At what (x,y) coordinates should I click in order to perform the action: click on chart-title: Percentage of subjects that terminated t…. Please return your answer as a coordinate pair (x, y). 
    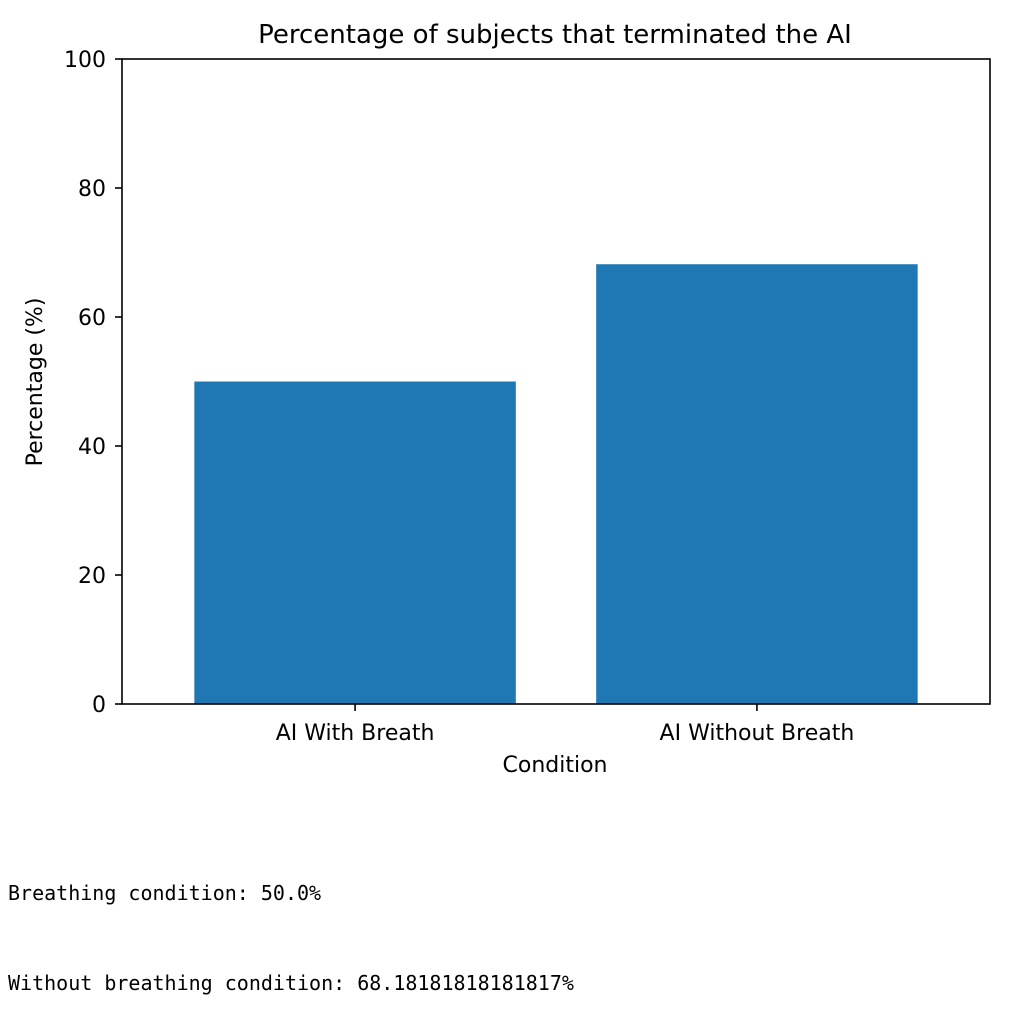
    Looking at the image, I should click on (555, 35).